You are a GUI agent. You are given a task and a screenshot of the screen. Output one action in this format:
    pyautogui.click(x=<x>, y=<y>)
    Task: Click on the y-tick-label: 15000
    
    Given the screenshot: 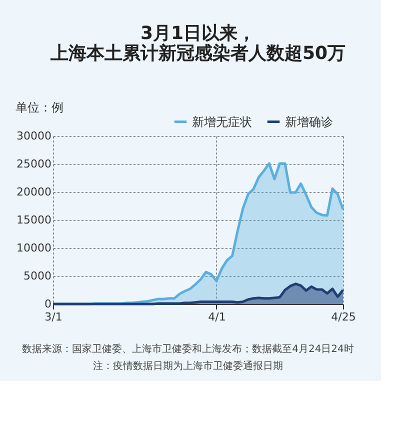 What is the action you would take?
    pyautogui.click(x=34, y=220)
    